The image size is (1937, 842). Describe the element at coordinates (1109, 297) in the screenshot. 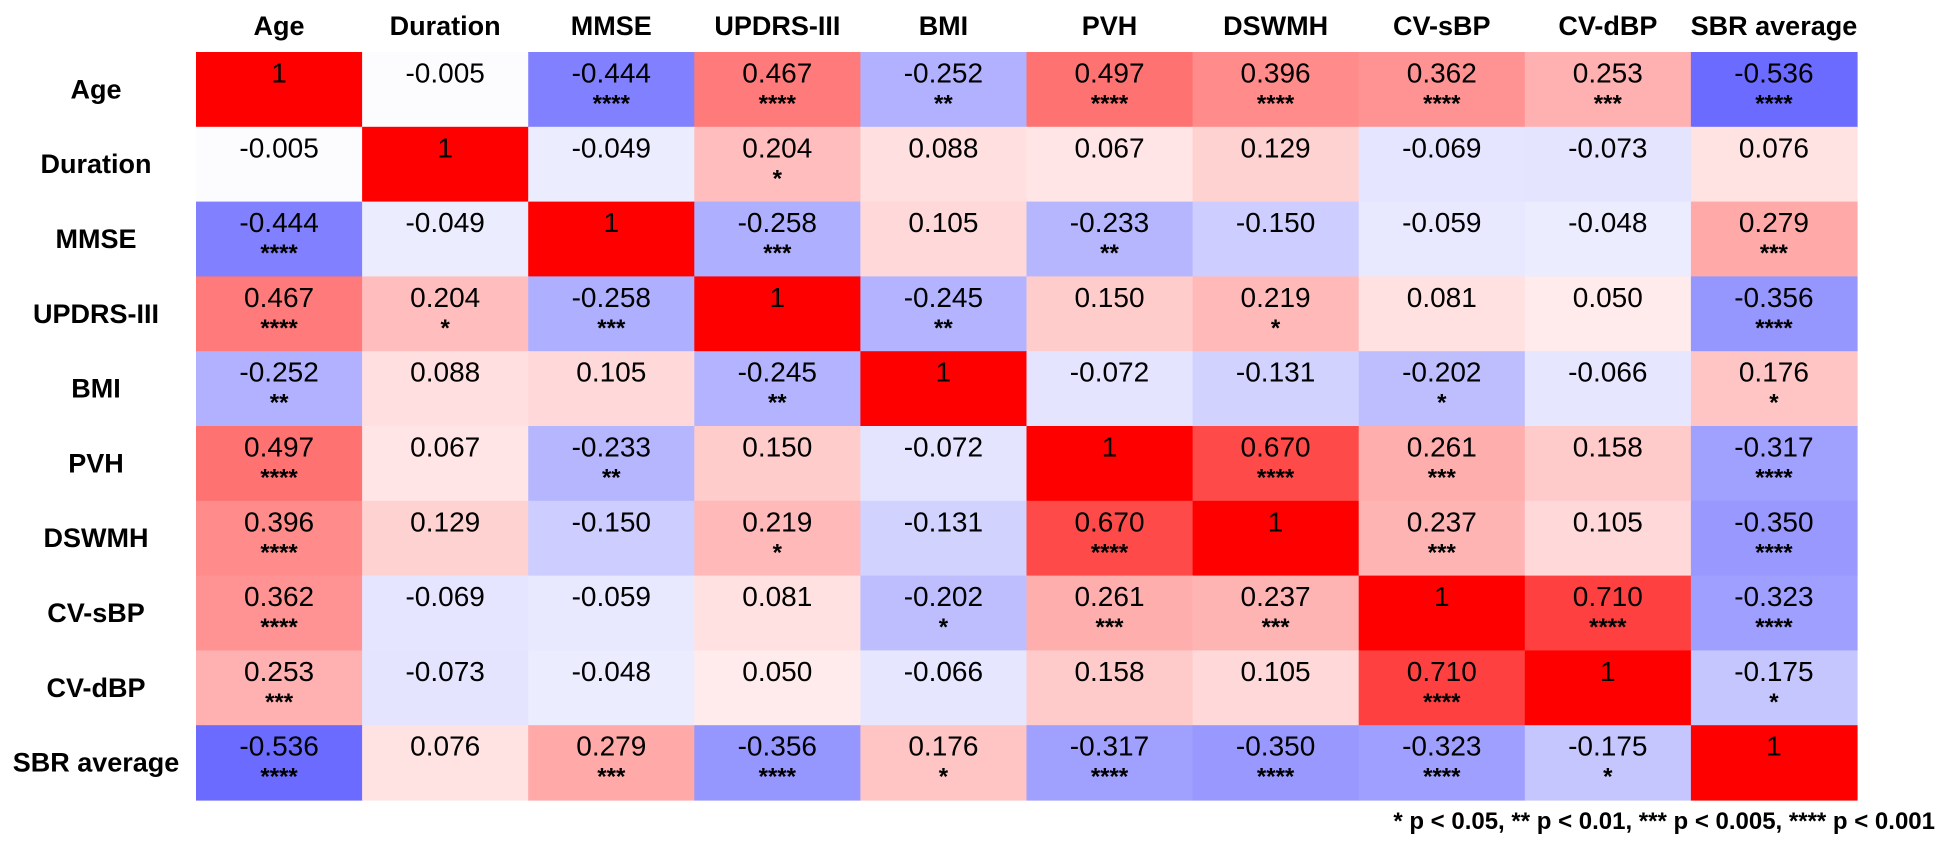

I see `cell-value: 0.150` at that location.